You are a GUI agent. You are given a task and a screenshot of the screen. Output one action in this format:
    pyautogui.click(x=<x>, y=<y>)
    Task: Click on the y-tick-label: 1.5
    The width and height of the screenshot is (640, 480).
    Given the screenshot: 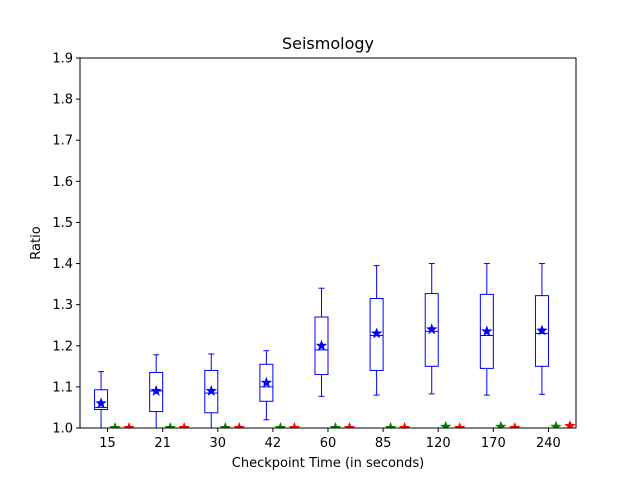 What is the action you would take?
    pyautogui.click(x=62, y=223)
    